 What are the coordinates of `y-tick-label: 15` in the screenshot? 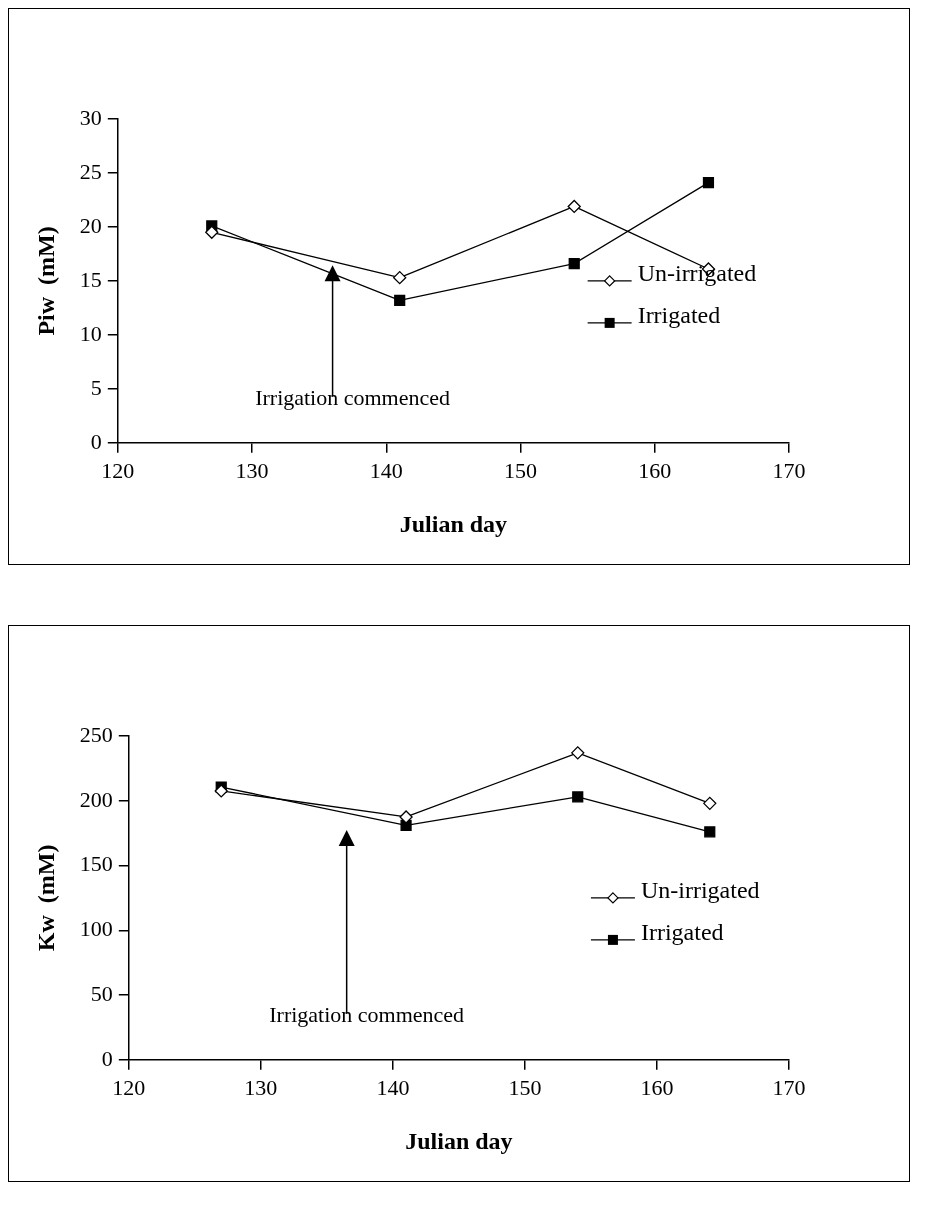 It's located at (90, 279).